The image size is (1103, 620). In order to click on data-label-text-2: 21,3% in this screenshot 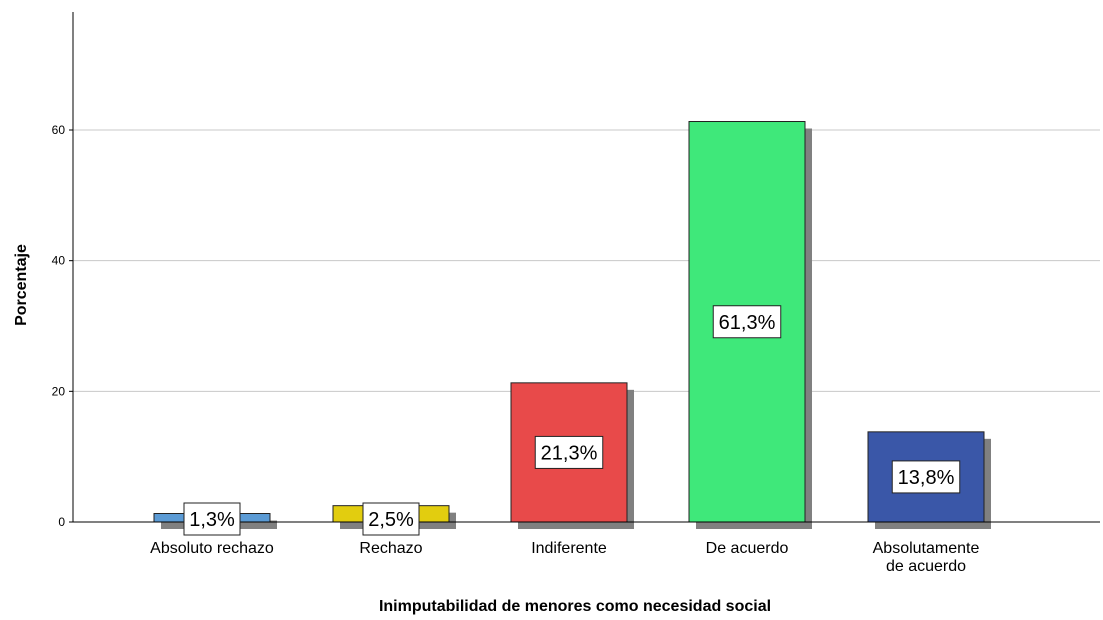, I will do `click(569, 453)`.